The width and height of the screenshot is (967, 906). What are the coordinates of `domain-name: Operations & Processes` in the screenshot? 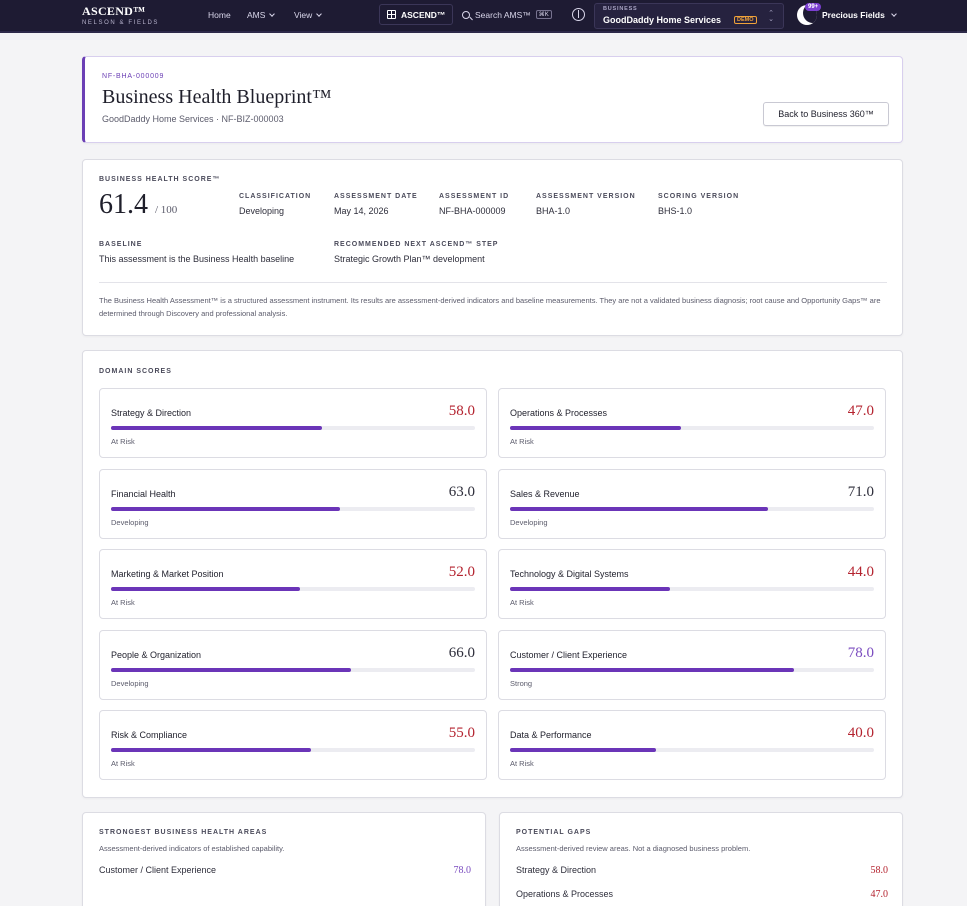 It's located at (559, 413).